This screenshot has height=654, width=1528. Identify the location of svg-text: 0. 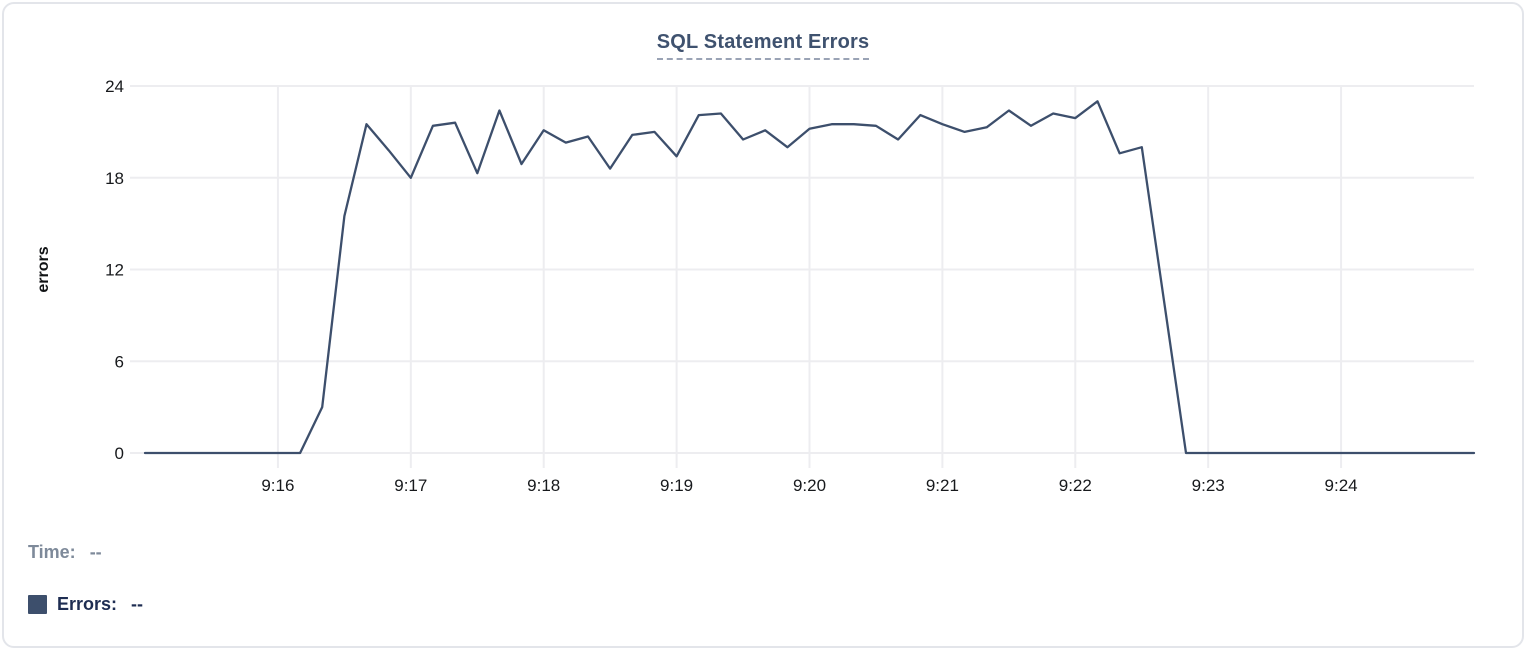
(119, 453).